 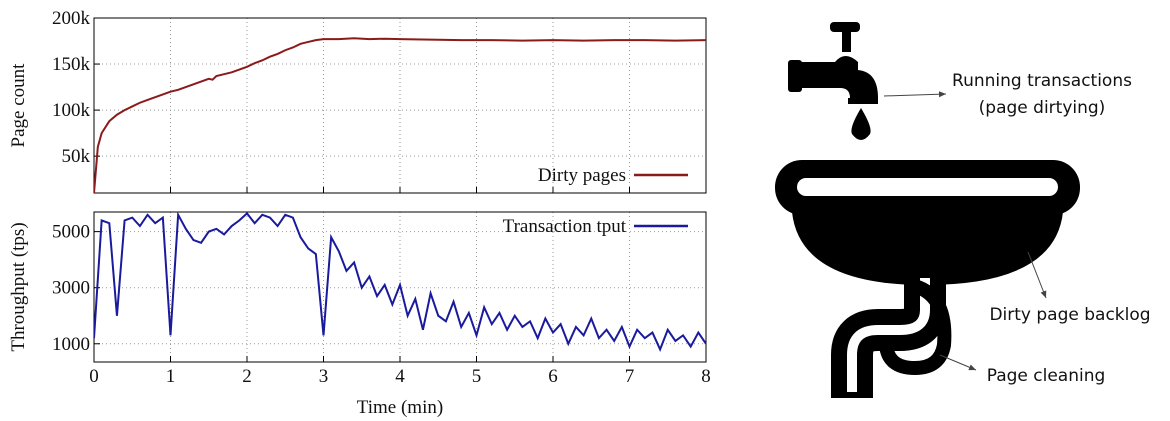 I want to click on y-axis-label: Throughput (tps), so click(x=18, y=286).